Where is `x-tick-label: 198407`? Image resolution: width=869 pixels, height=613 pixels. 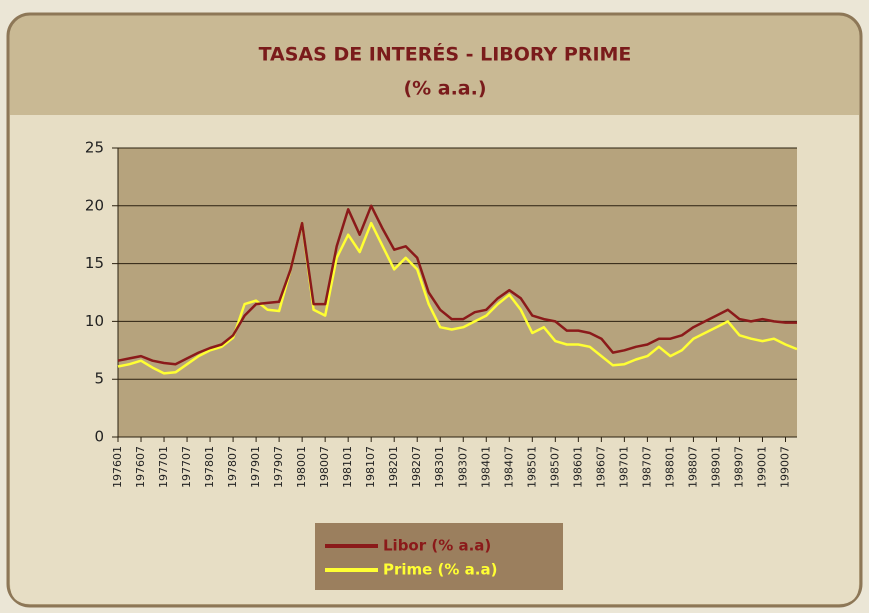 x-tick-label: 198407 is located at coordinates (508, 467).